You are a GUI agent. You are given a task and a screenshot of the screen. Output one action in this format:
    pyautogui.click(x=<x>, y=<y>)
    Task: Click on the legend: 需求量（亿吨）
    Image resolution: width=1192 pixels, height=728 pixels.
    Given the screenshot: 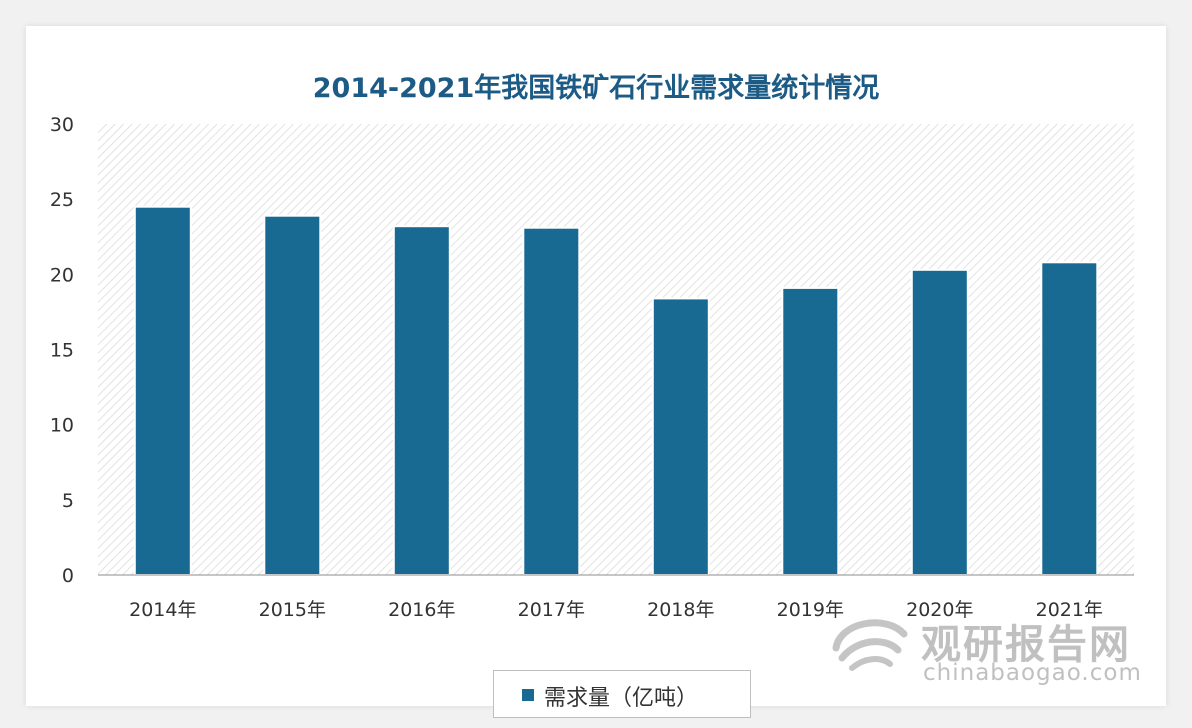 What is the action you would take?
    pyautogui.click(x=622, y=694)
    